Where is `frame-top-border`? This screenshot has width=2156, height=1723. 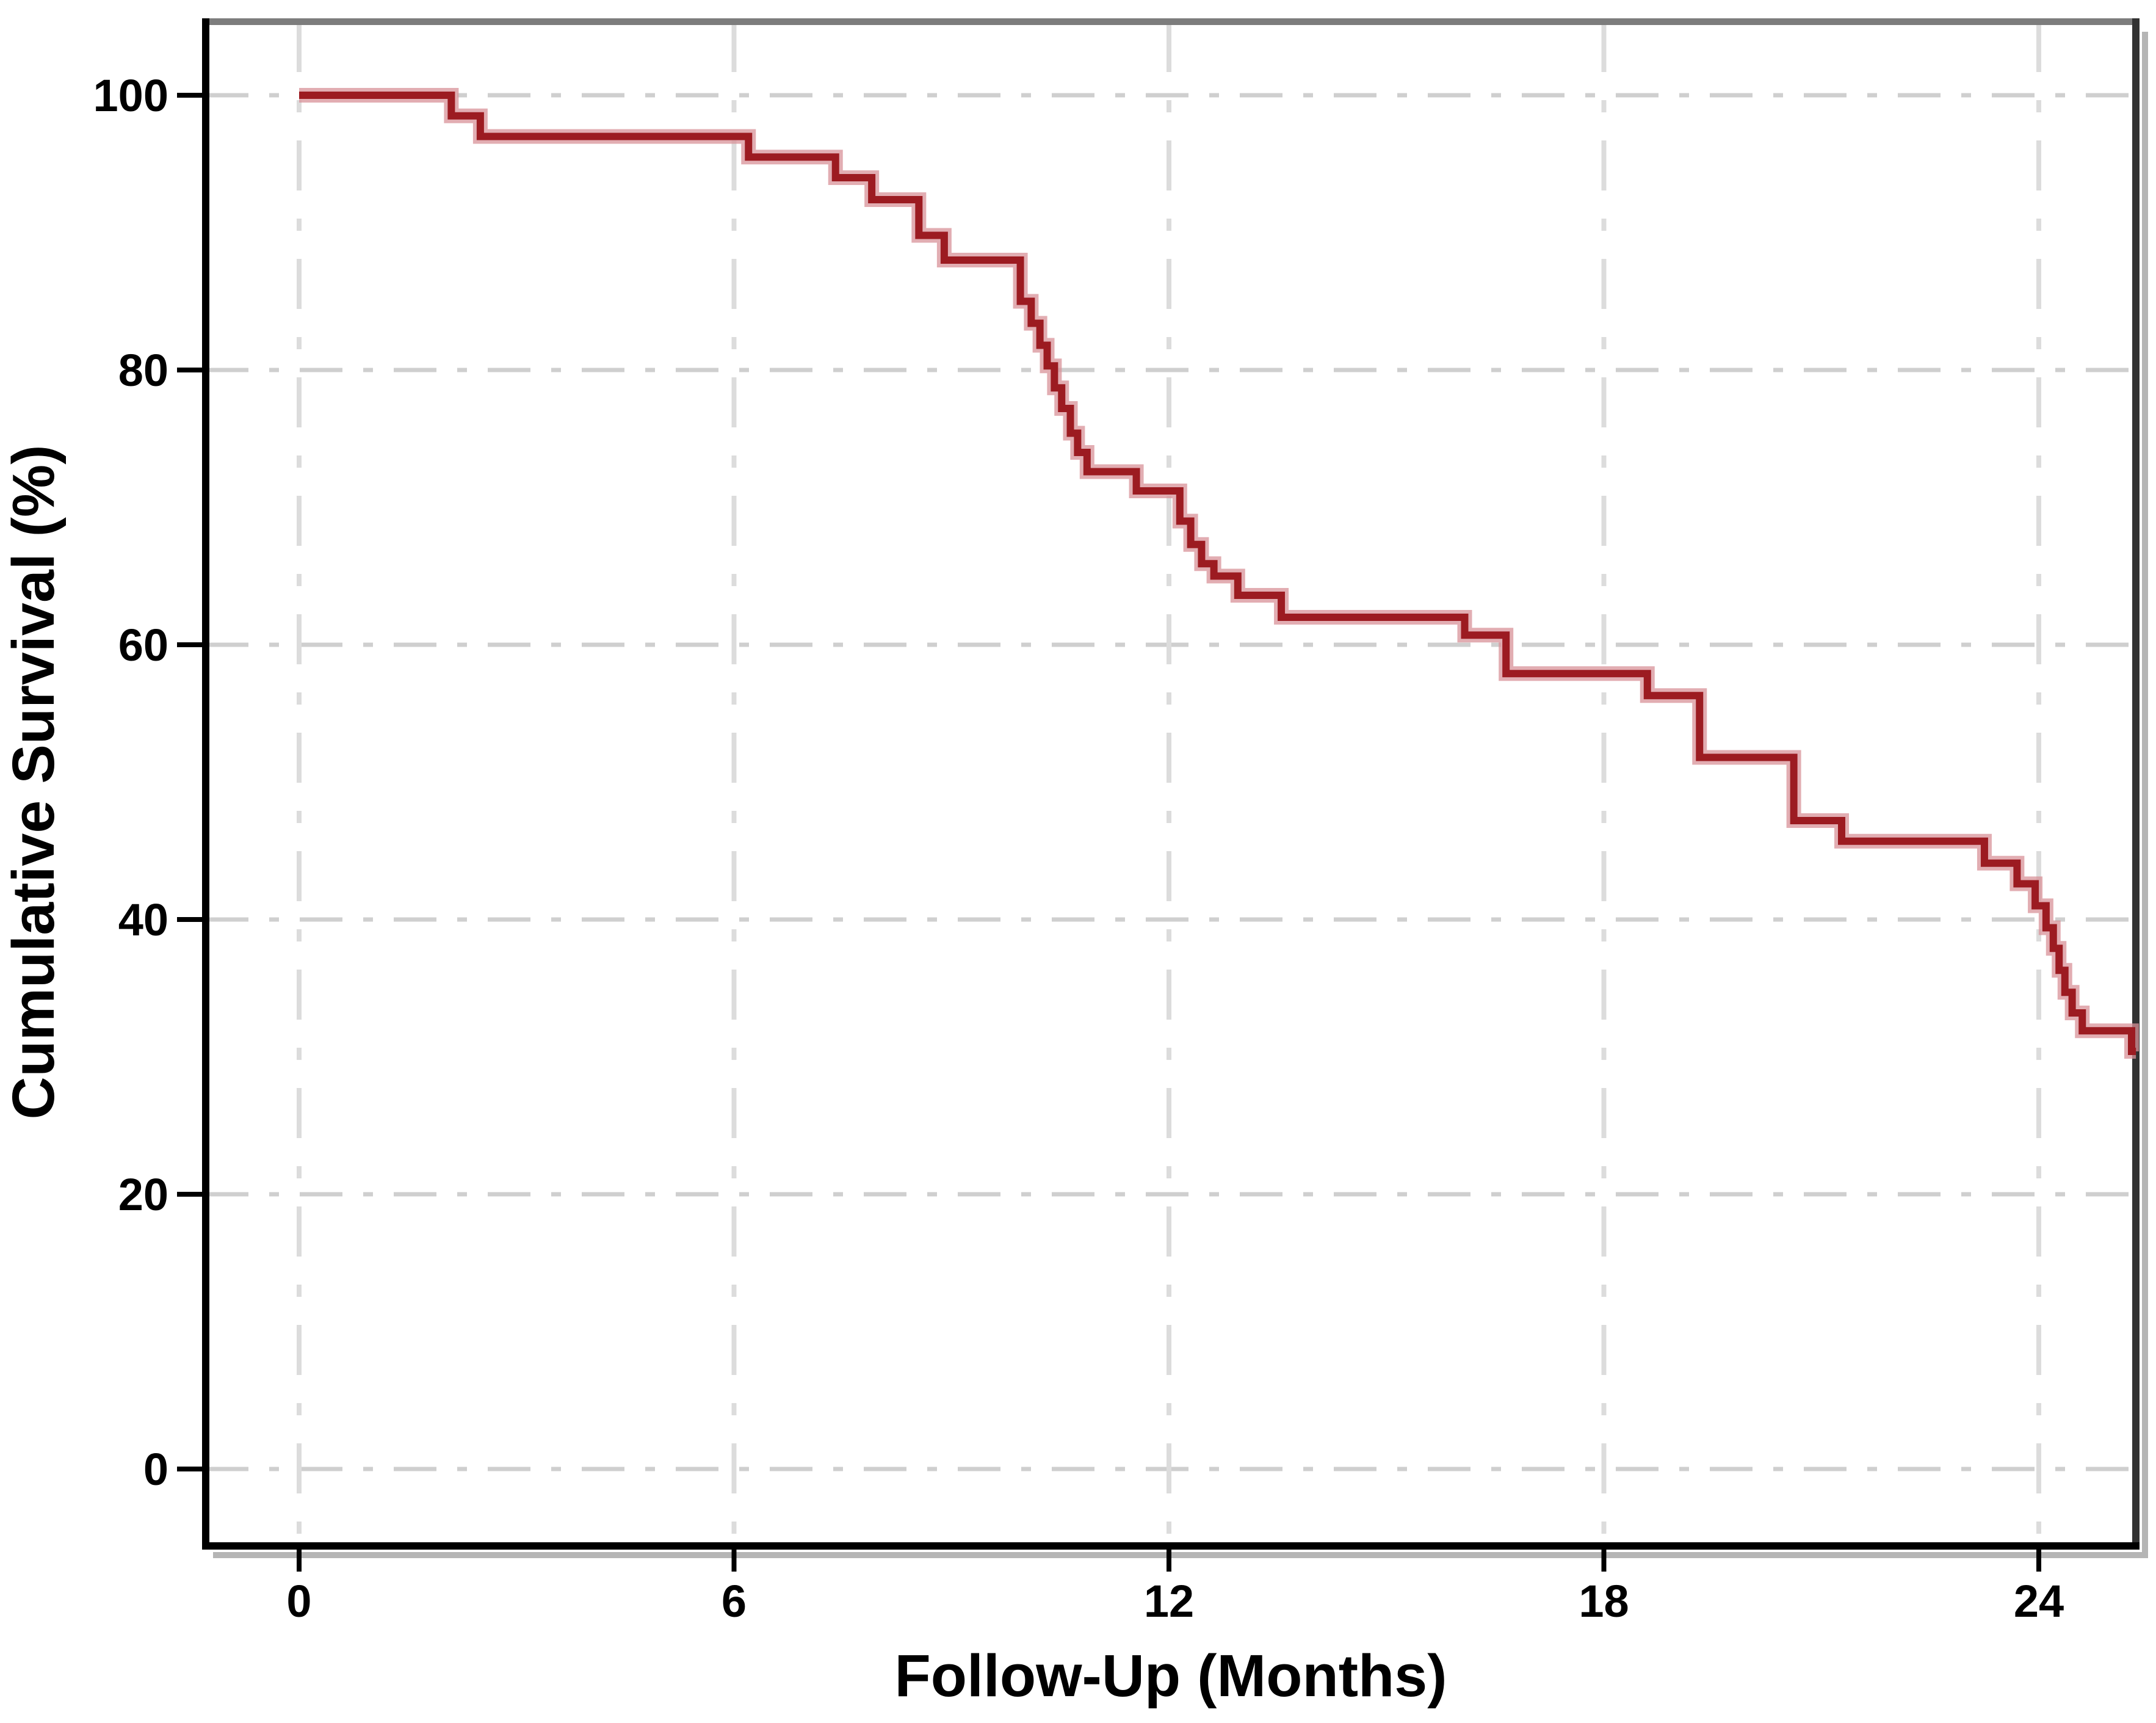 frame-top-border is located at coordinates (1171, 21).